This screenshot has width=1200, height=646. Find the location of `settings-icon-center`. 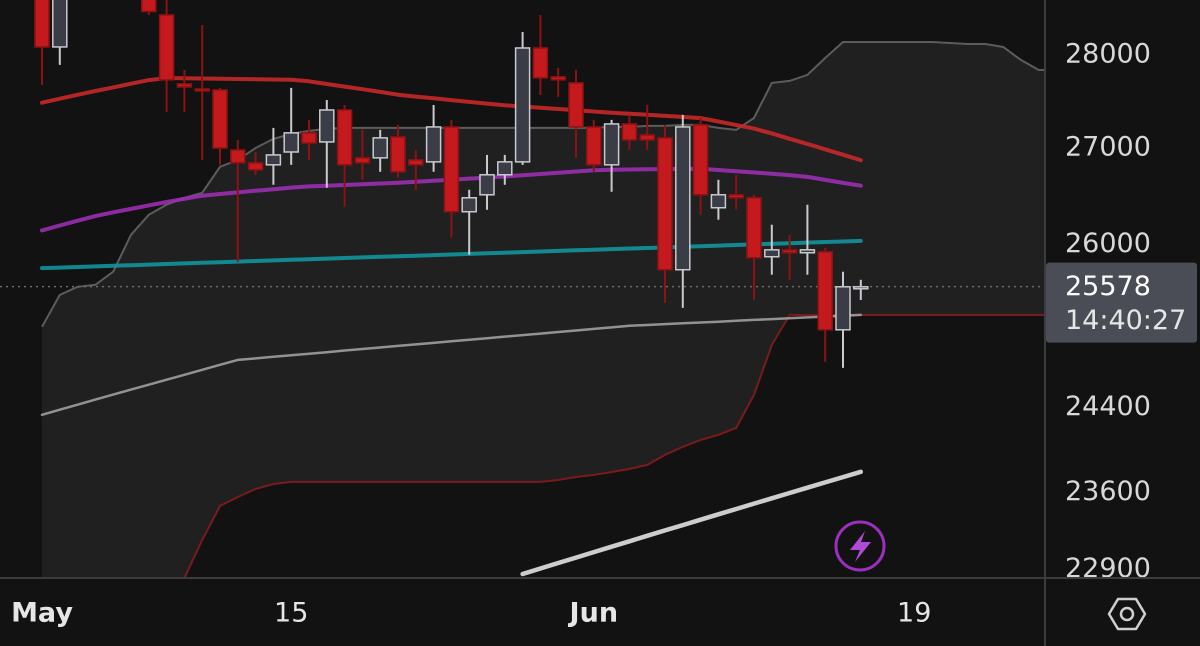

settings-icon-center is located at coordinates (1127, 614).